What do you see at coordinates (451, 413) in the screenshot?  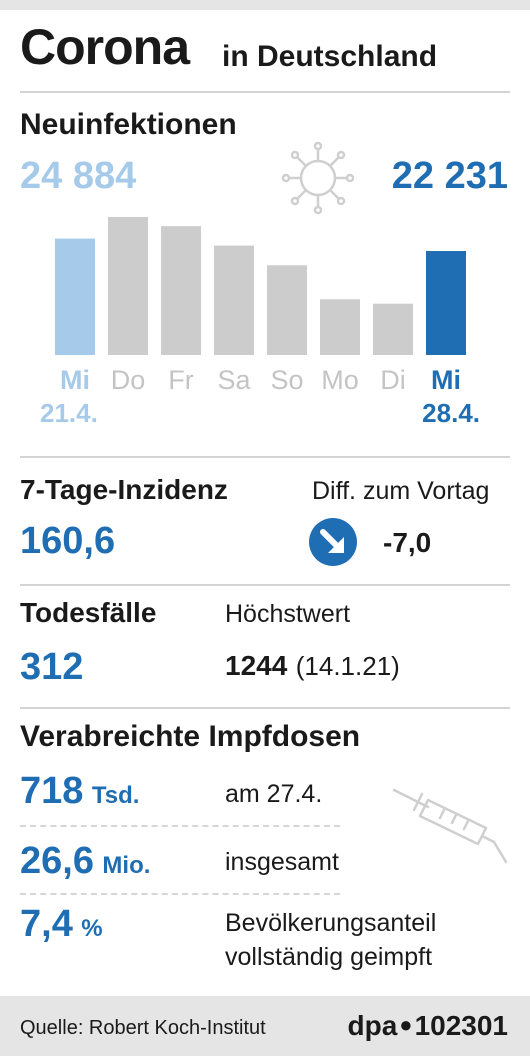 I see `end-date-label: 28.4.` at bounding box center [451, 413].